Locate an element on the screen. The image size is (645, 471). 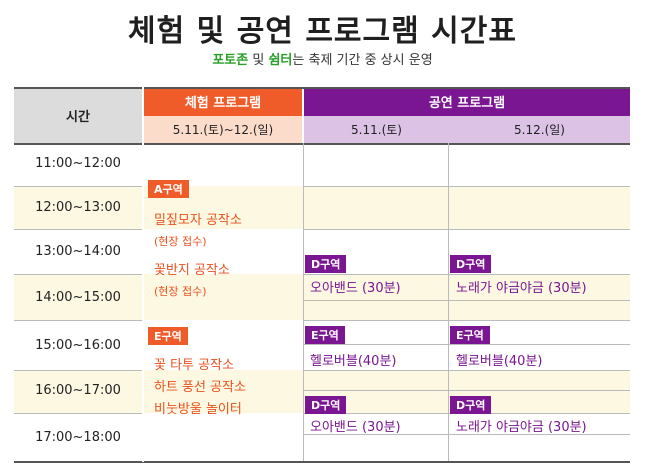
time-slot: 13:00~14:00 is located at coordinates (78, 251).